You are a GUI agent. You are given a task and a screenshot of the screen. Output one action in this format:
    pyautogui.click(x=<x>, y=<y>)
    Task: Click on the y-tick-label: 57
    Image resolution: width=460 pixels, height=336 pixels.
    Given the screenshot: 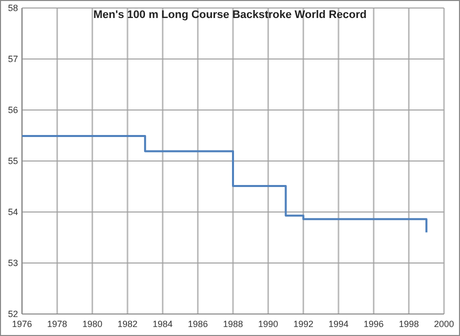 What is the action you would take?
    pyautogui.click(x=13, y=59)
    